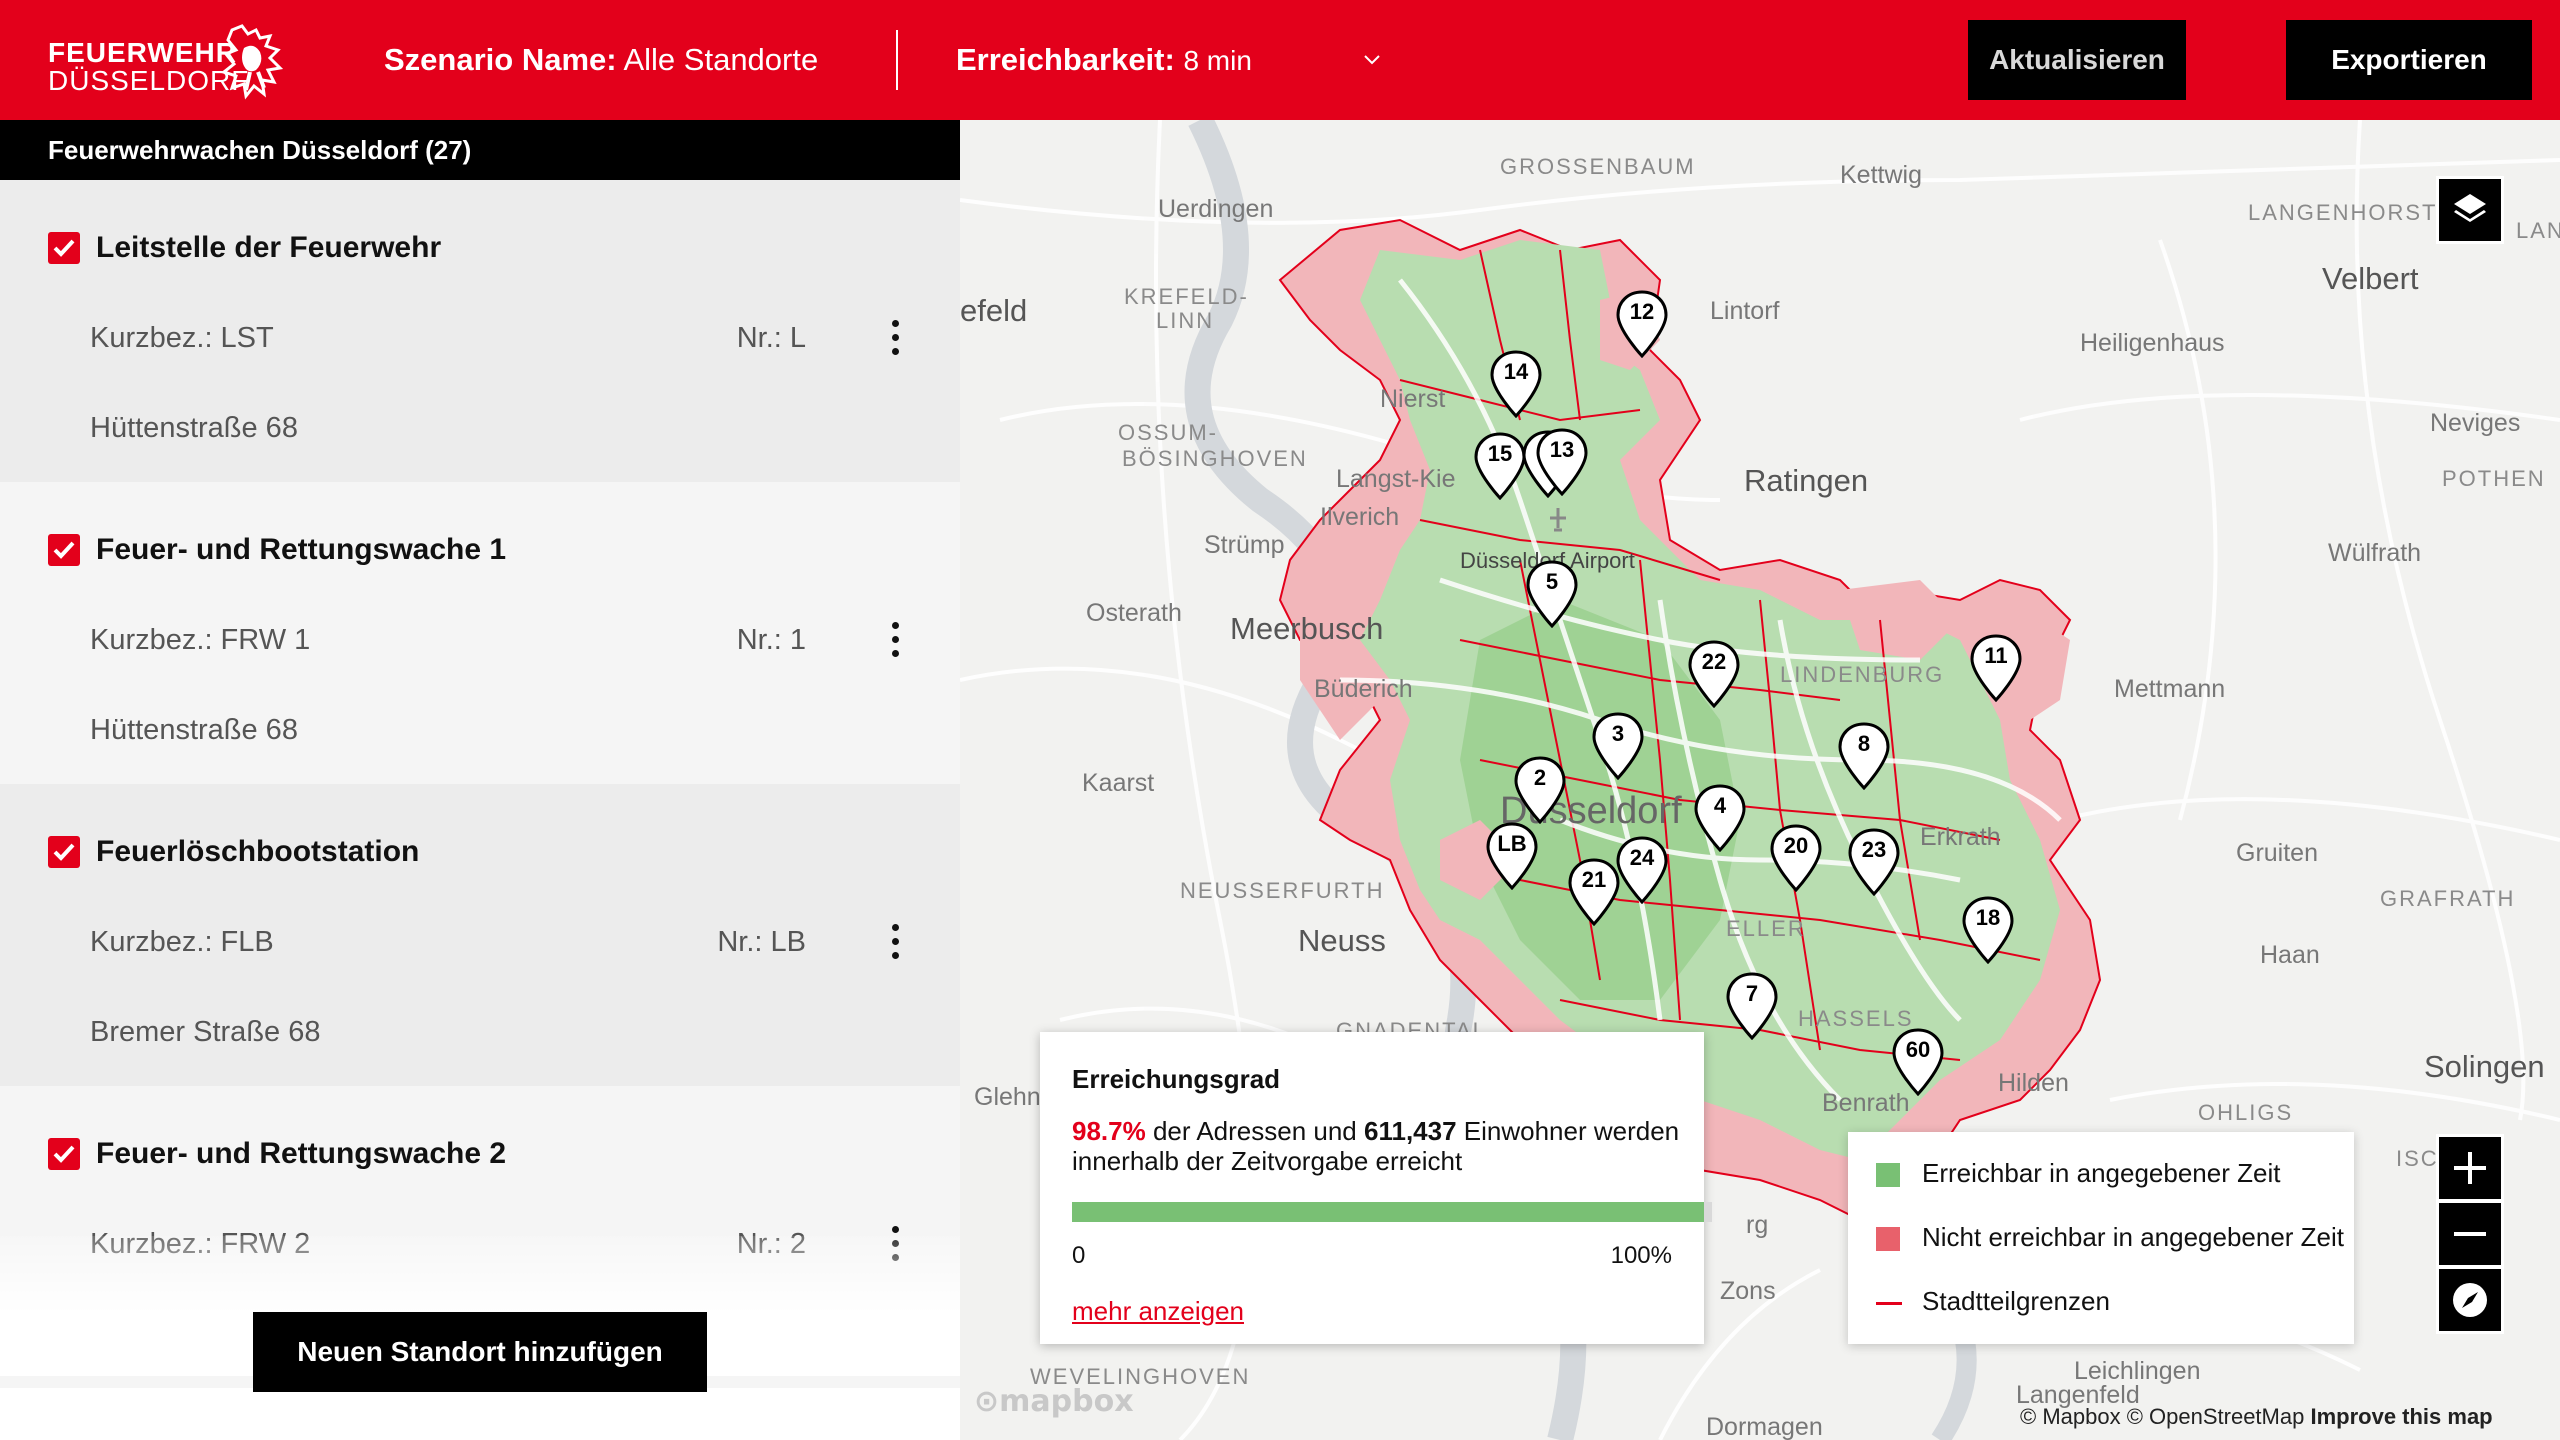  Describe the element at coordinates (258, 851) in the screenshot. I see `station-name: Feuerlöschbootstation` at that location.